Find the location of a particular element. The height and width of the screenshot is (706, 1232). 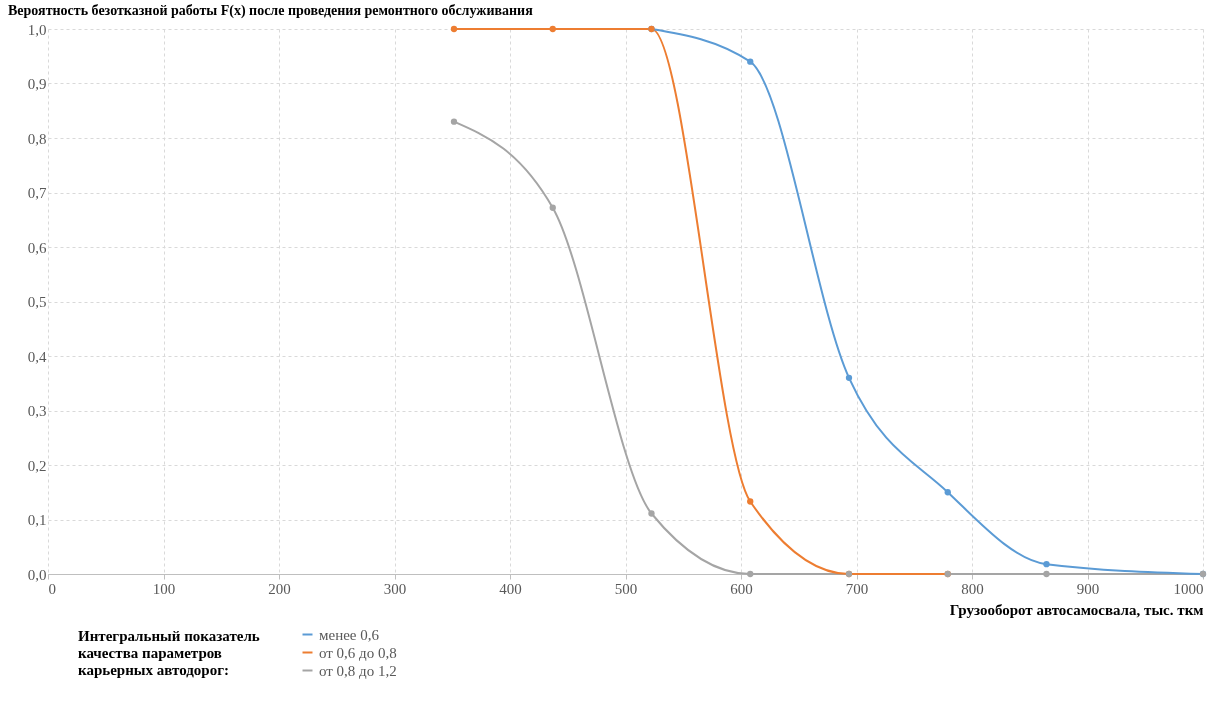

y-tick-label: 0,7 is located at coordinates (37, 193).